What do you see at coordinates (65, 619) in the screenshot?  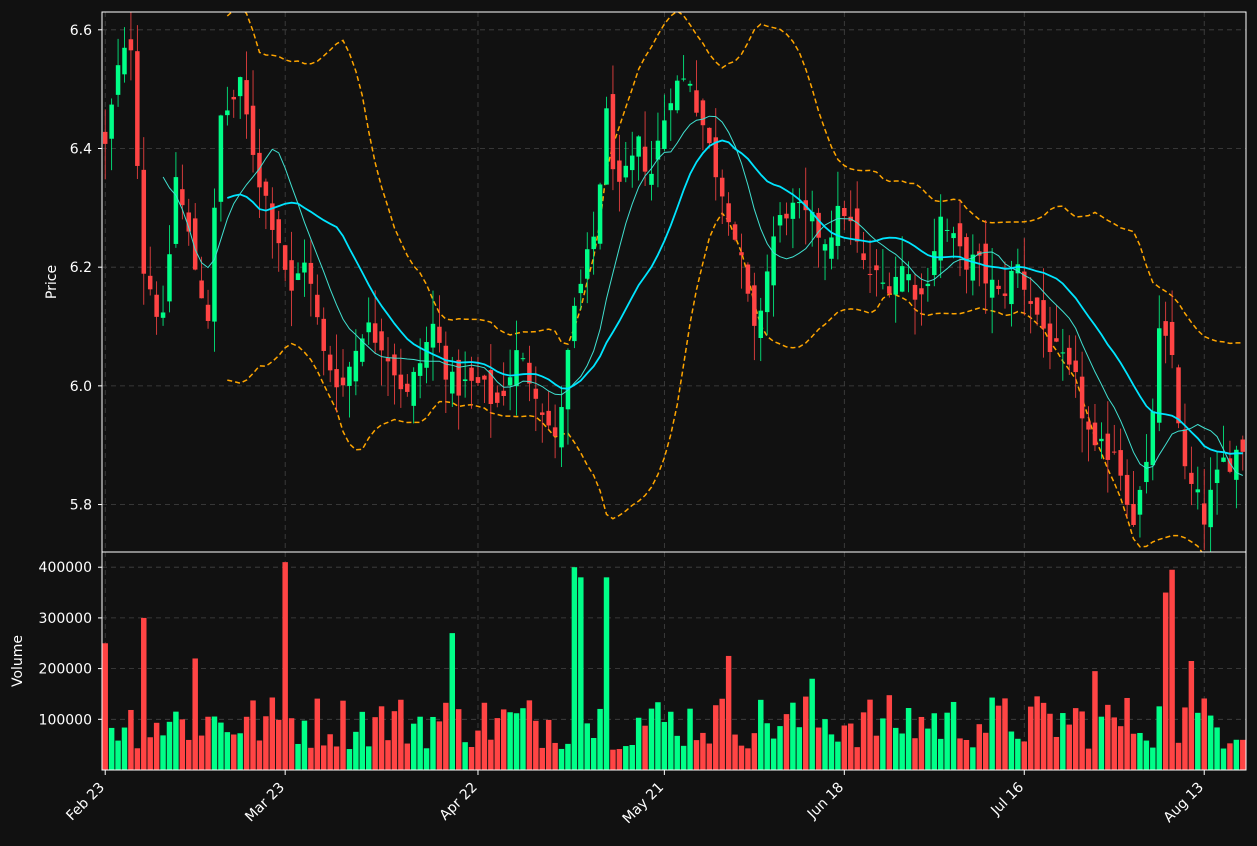 I see `volume-tick-label: 300000` at bounding box center [65, 619].